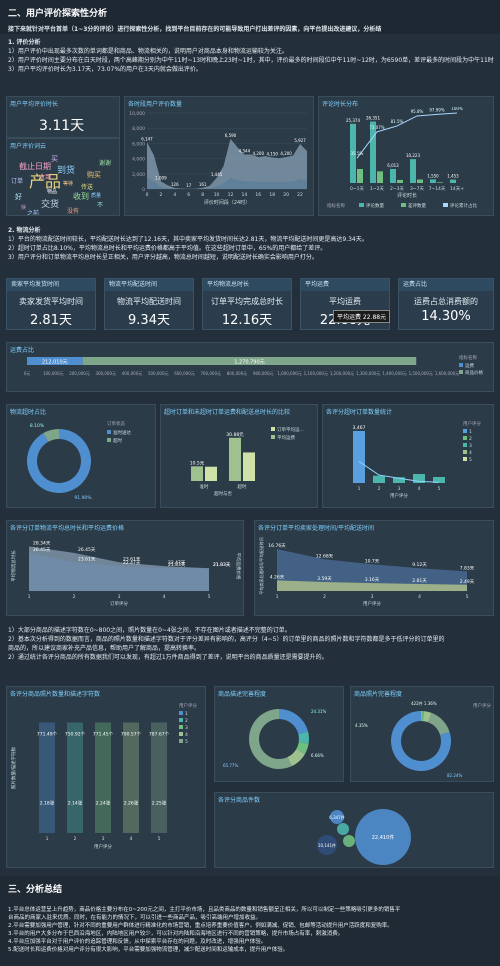  I want to click on legend-label: 评论累计占比, so click(463, 205).